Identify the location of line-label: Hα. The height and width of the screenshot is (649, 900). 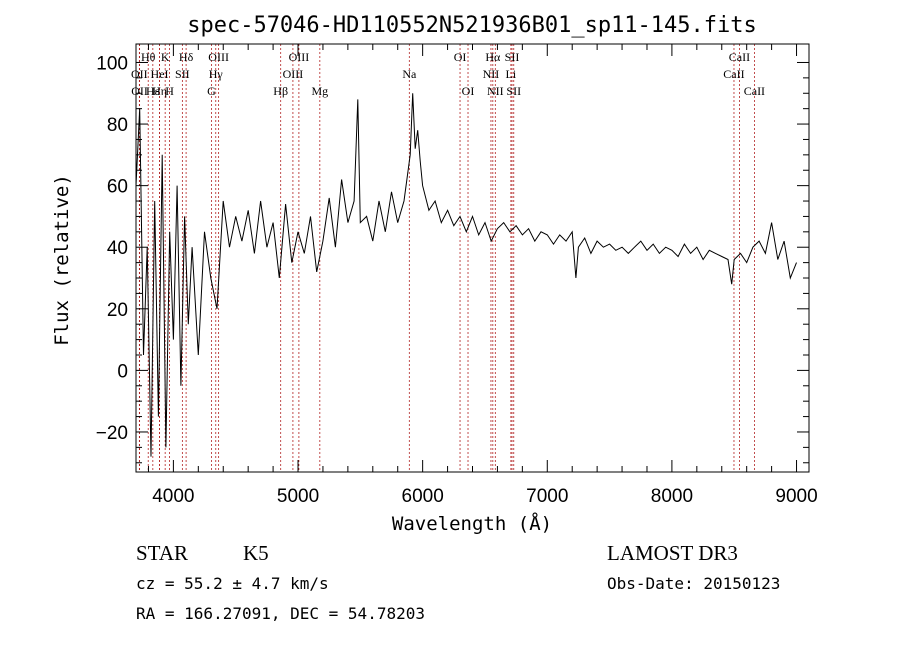
(493, 57).